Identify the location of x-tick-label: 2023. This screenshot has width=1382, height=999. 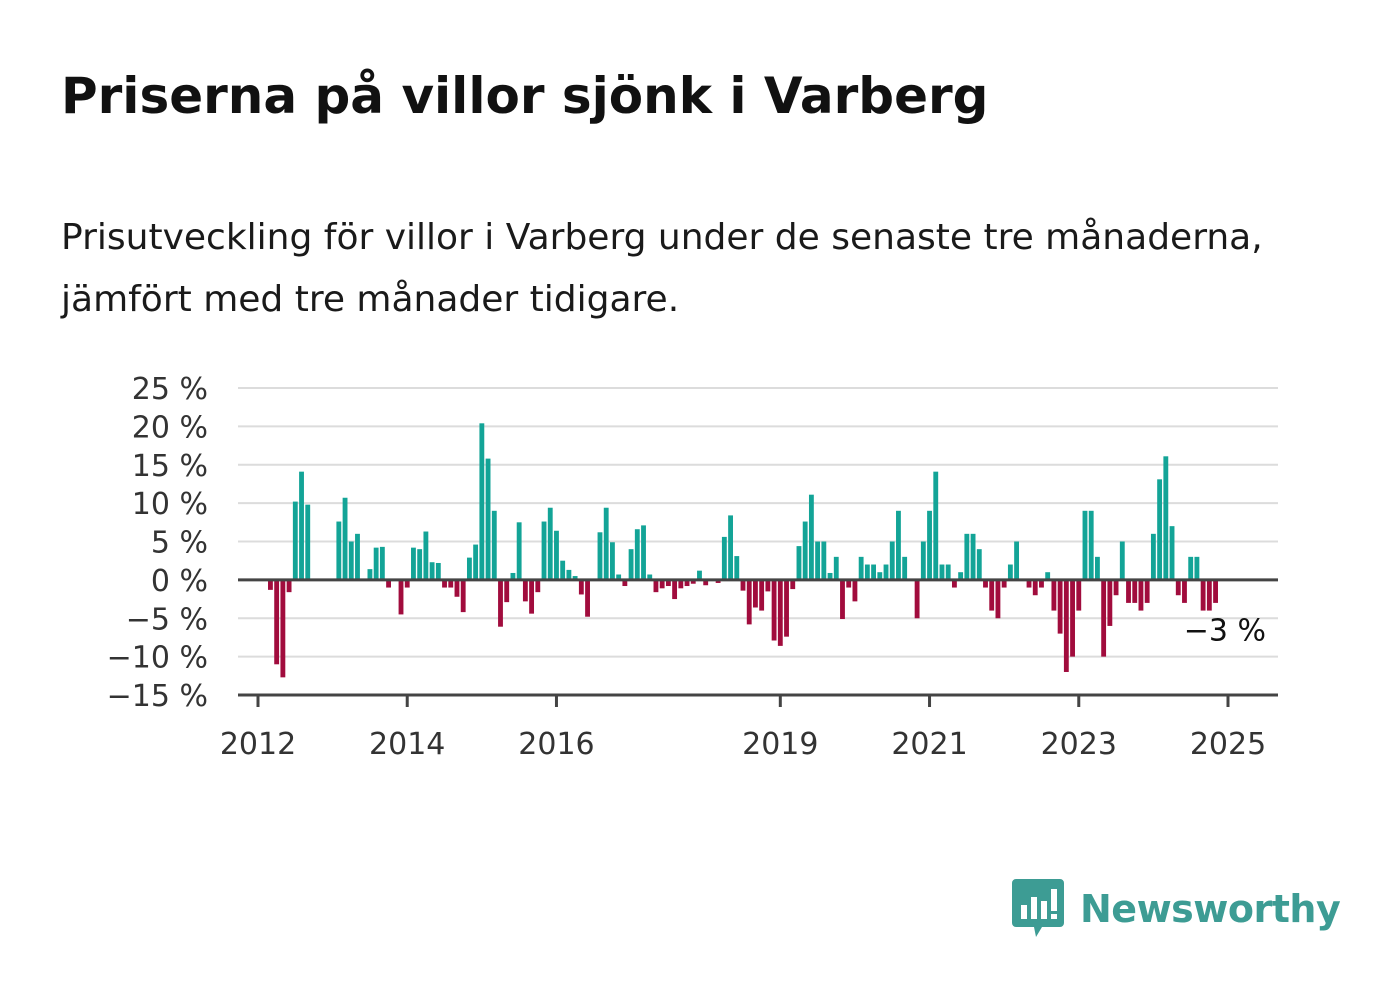
(1079, 744).